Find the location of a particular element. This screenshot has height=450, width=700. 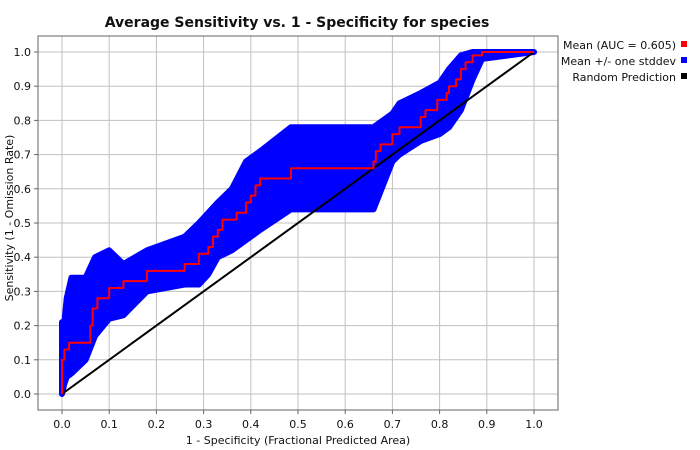

x-tick-label: 0.5 is located at coordinates (298, 424).